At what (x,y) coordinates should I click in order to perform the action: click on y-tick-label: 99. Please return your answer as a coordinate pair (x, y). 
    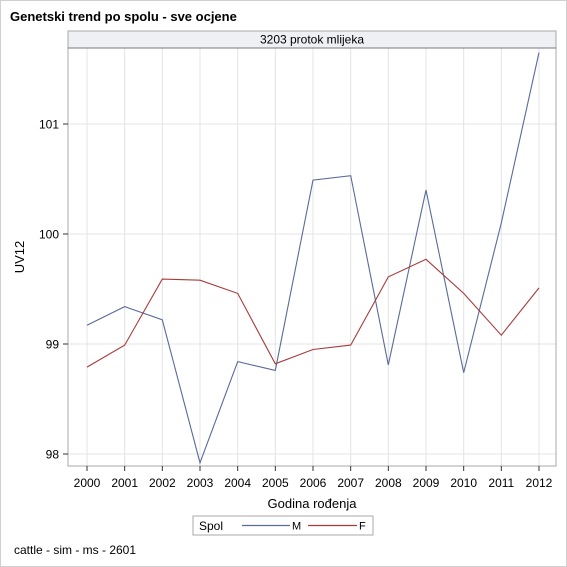
    Looking at the image, I should click on (53, 345).